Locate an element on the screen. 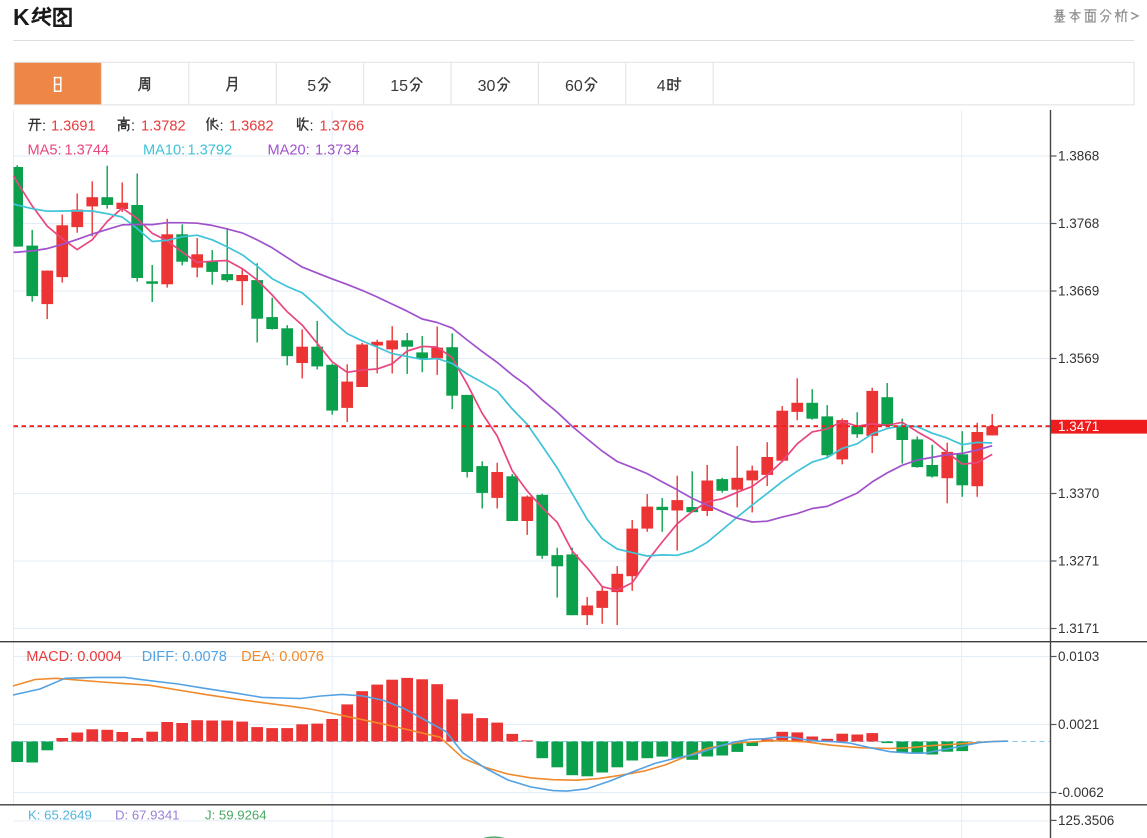  svg-text: 0.0103 is located at coordinates (1078, 656).